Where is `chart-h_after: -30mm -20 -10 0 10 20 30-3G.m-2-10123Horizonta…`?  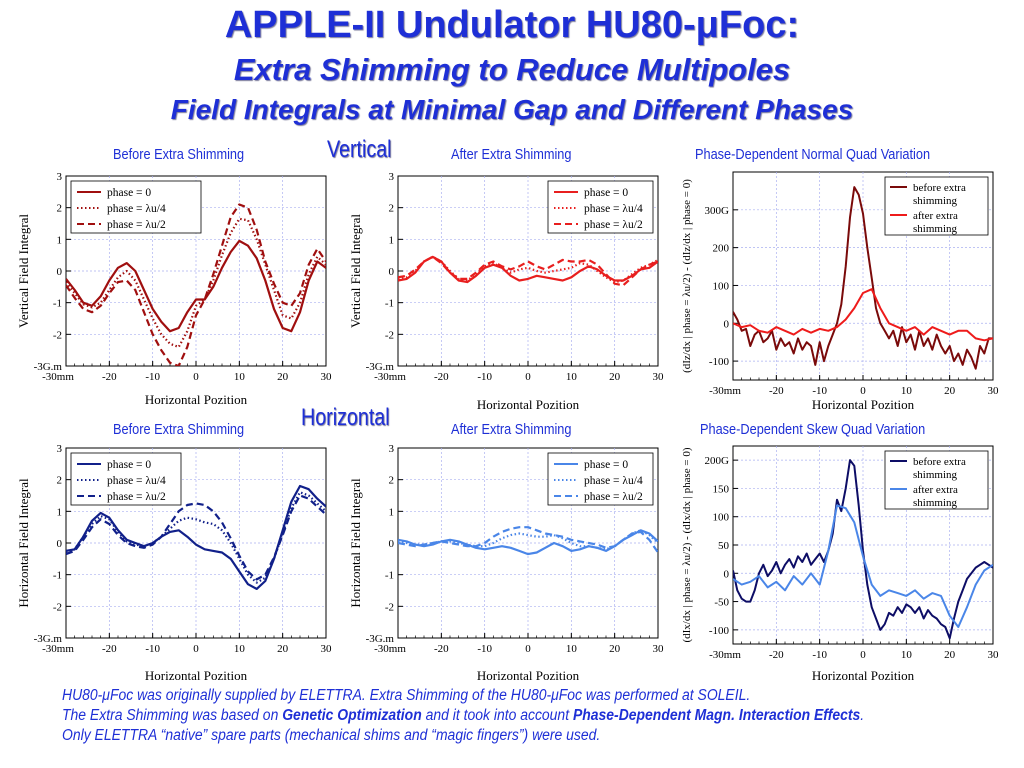
chart-h_after: -30mm -20 -10 0 10 20 30-3G.m-2-10123Horizonta… is located at coordinates (506, 563).